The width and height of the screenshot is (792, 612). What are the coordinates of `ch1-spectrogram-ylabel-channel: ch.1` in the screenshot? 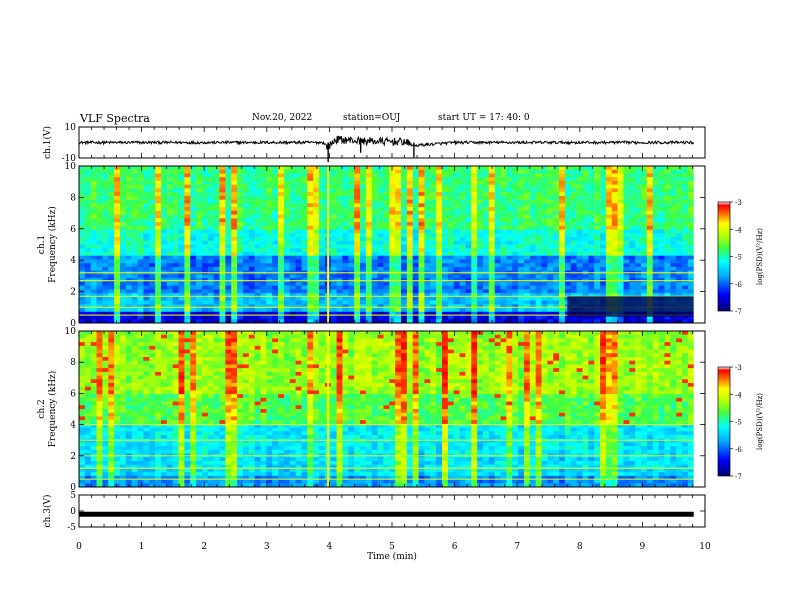 It's located at (42, 244).